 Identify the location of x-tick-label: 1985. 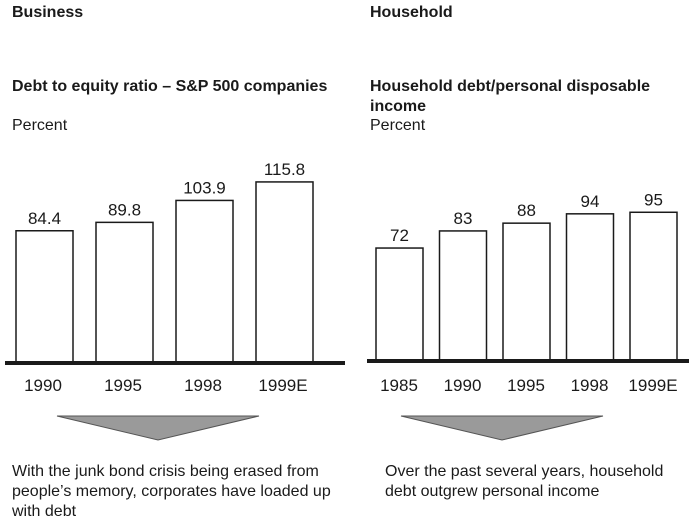
(399, 385).